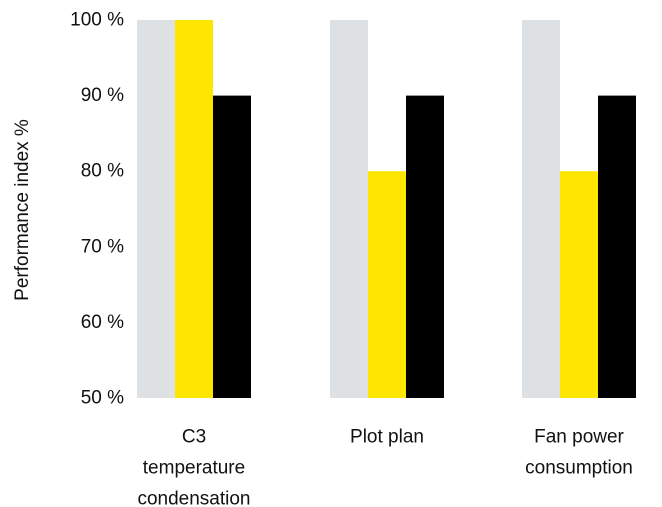  What do you see at coordinates (102, 322) in the screenshot?
I see `y-tick-label: 60 %` at bounding box center [102, 322].